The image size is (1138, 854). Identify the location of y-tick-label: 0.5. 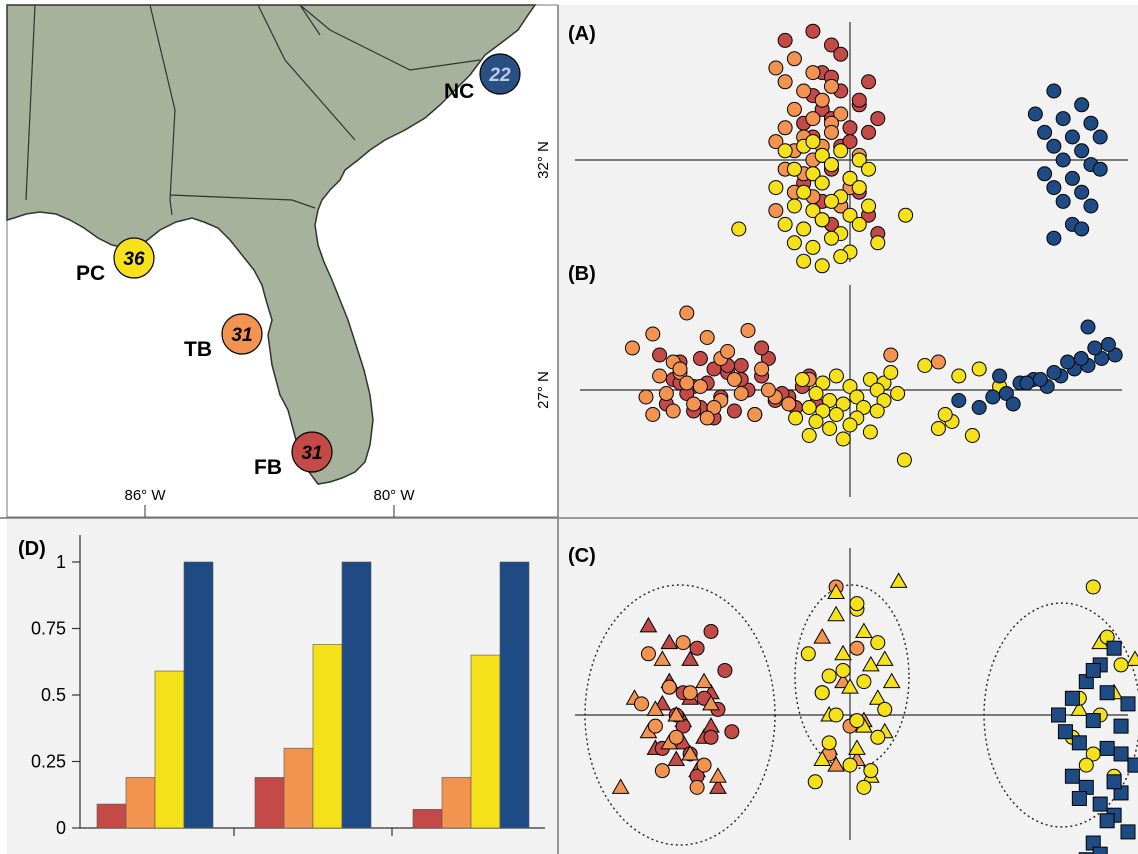
(53, 695).